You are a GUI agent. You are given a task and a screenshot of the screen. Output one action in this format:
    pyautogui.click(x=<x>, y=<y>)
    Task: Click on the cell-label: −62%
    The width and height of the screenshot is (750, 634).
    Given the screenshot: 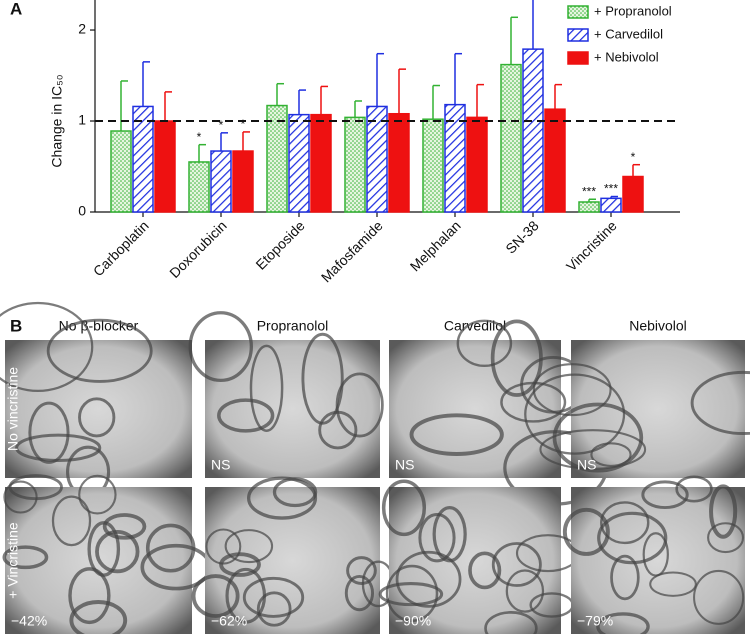 What is the action you would take?
    pyautogui.click(x=229, y=621)
    